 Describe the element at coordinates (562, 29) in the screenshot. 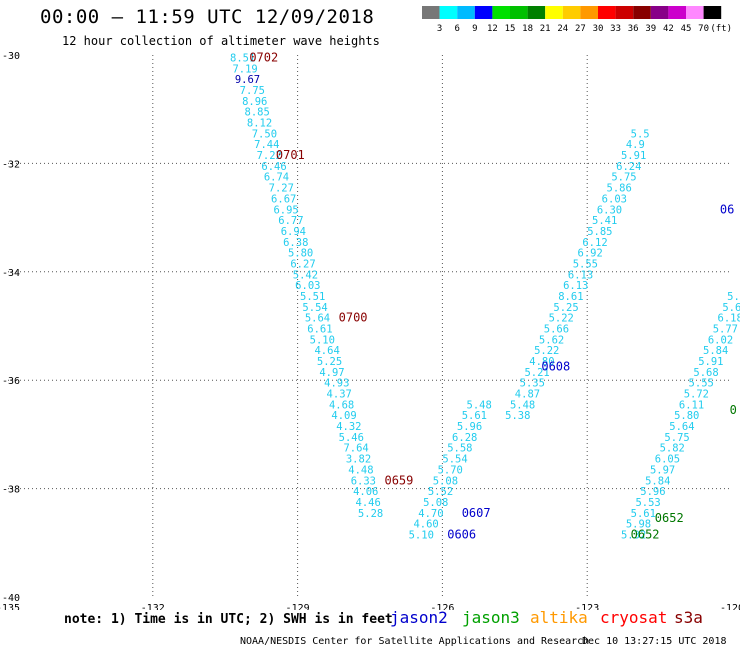

I see `legend-label: 24` at that location.